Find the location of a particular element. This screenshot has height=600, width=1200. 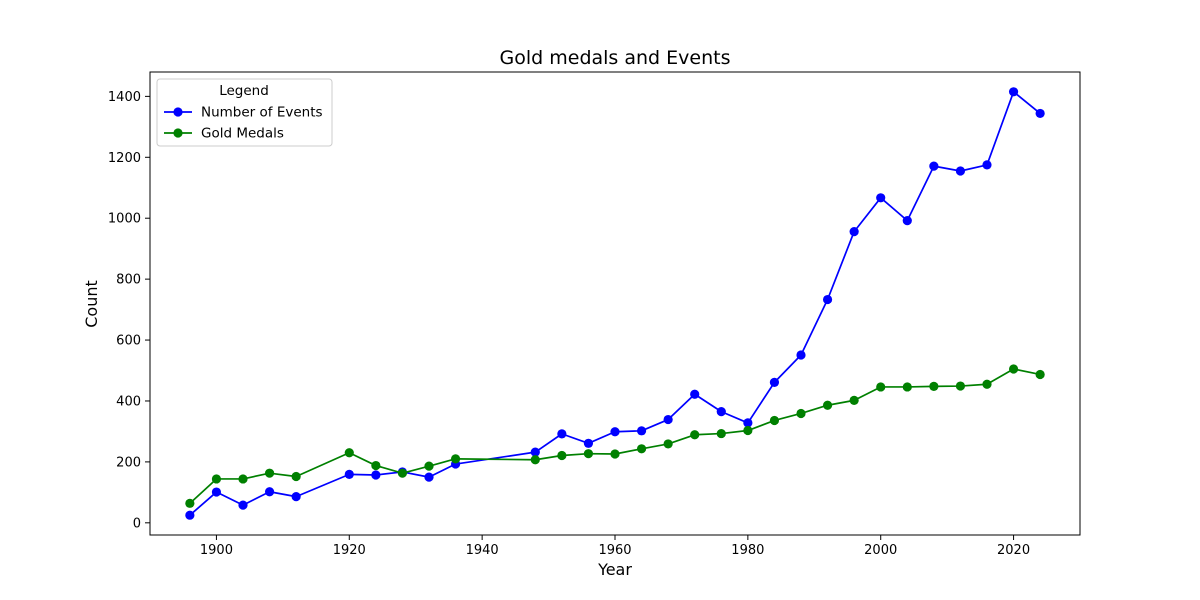

x-tick-label: 1920 is located at coordinates (349, 550).